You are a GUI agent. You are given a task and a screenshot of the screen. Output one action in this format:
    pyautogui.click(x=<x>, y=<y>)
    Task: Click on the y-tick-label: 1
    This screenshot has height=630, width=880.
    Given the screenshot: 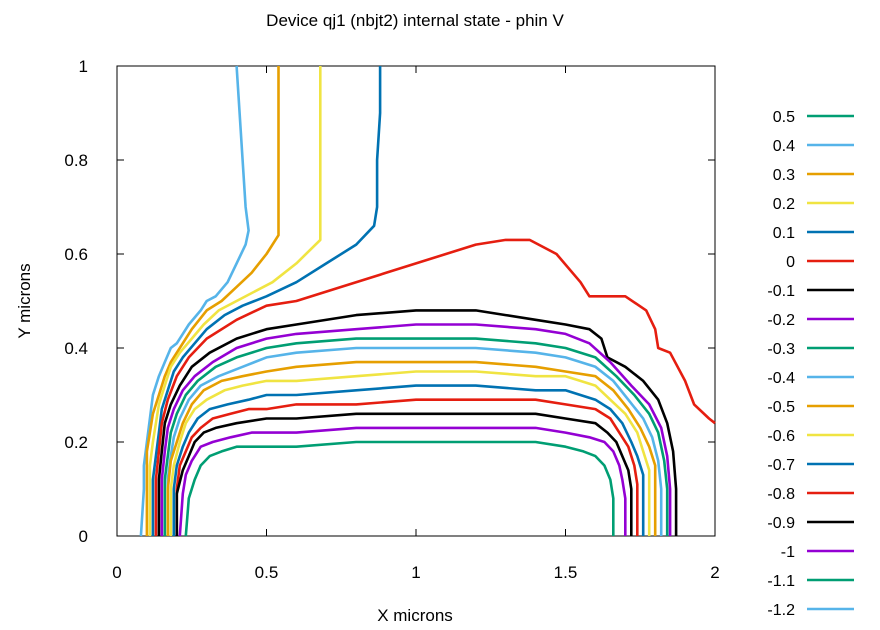 What is the action you would take?
    pyautogui.click(x=83, y=66)
    